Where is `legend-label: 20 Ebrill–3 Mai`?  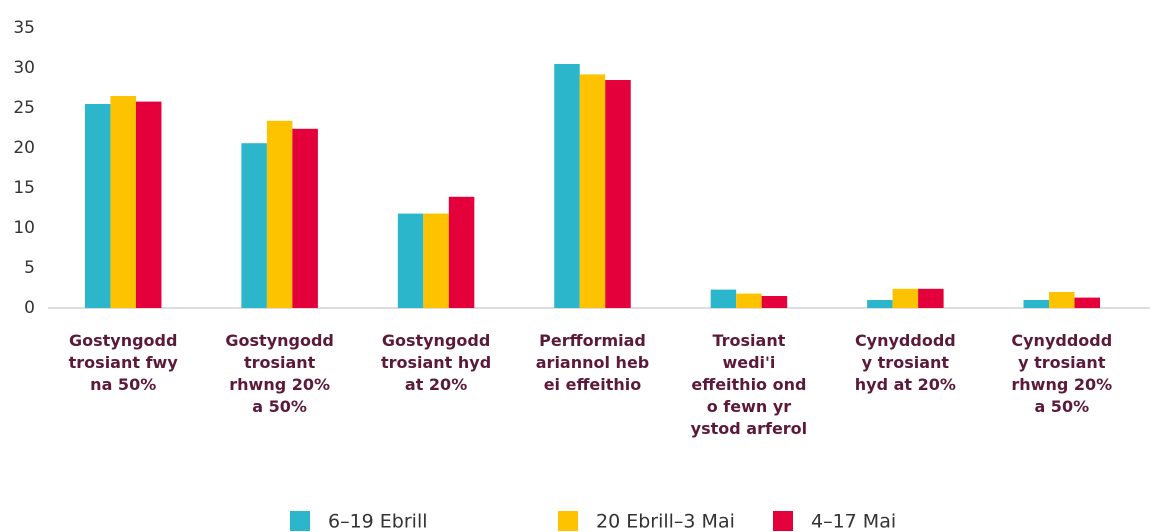 legend-label: 20 Ebrill–3 Mai is located at coordinates (665, 521).